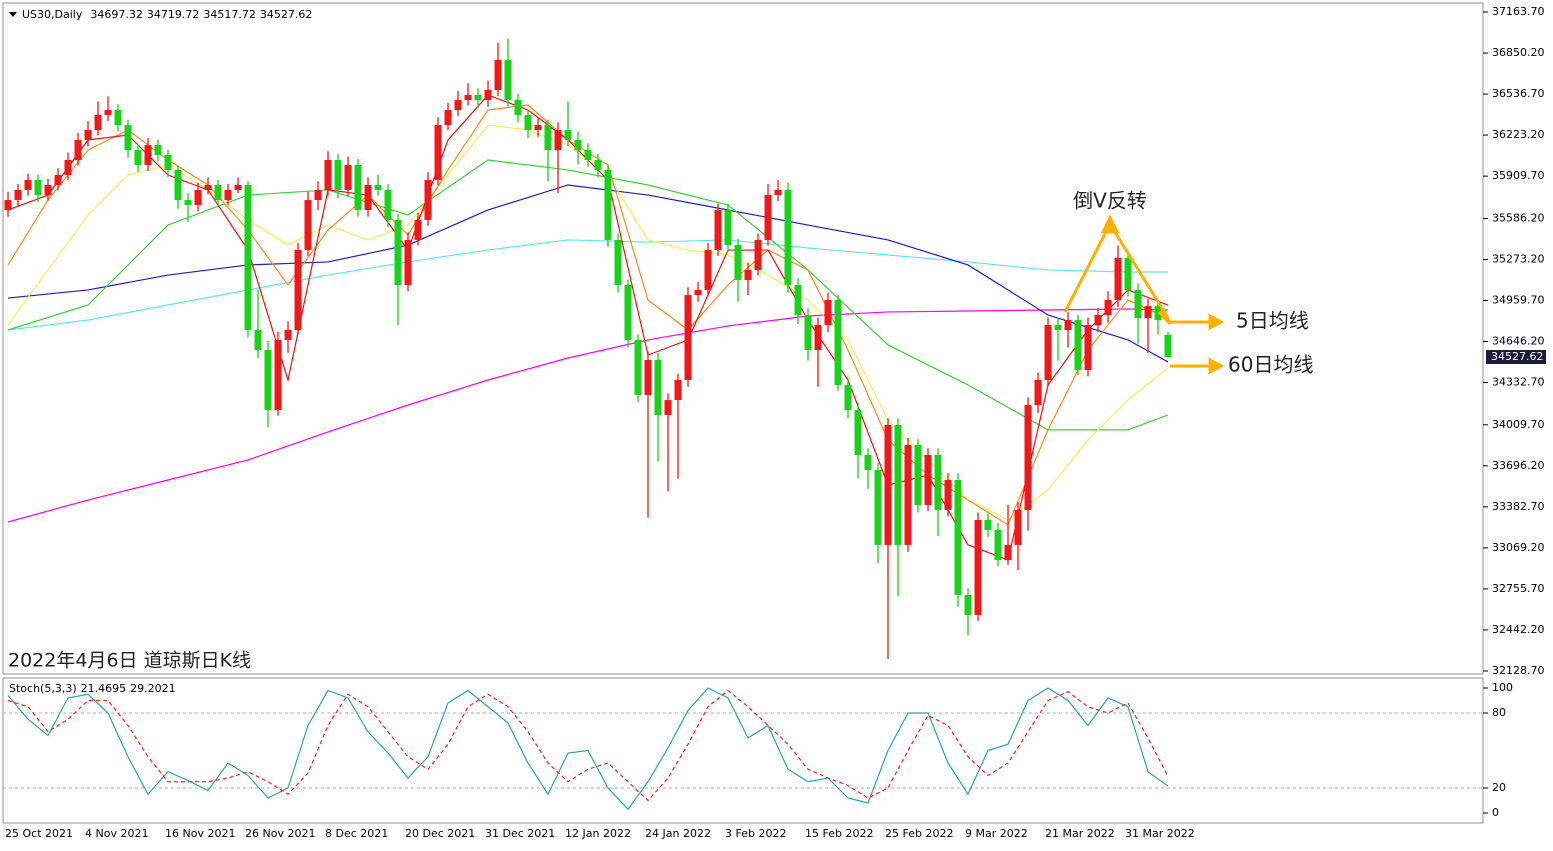  What do you see at coordinates (1518, 465) in the screenshot?
I see `y-tick-label: 33696.20` at bounding box center [1518, 465].